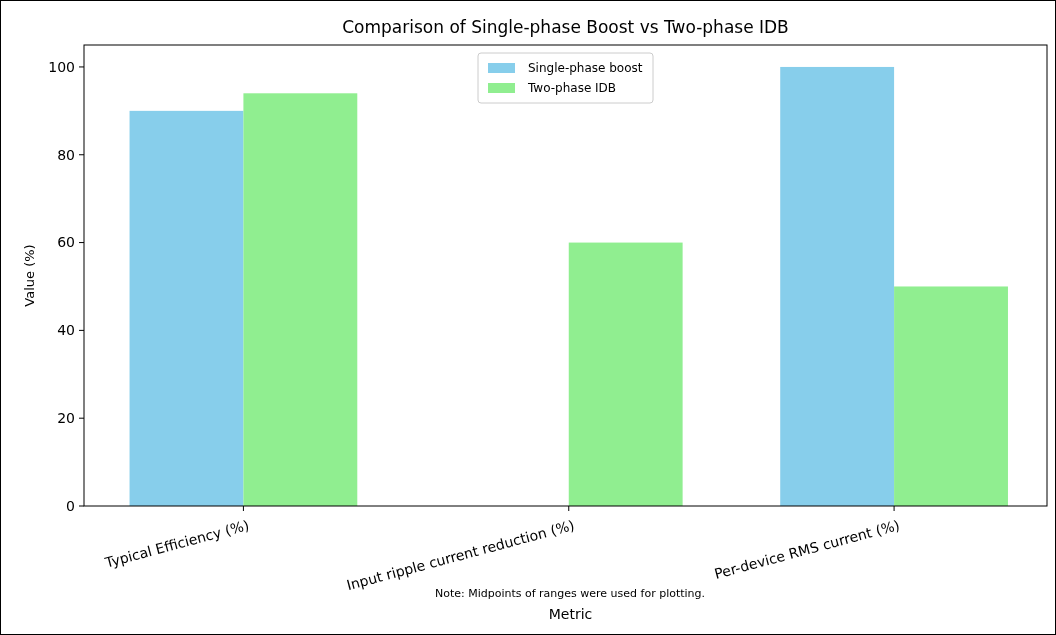 This screenshot has width=1056, height=635. I want to click on y-tick-label: 40, so click(66, 330).